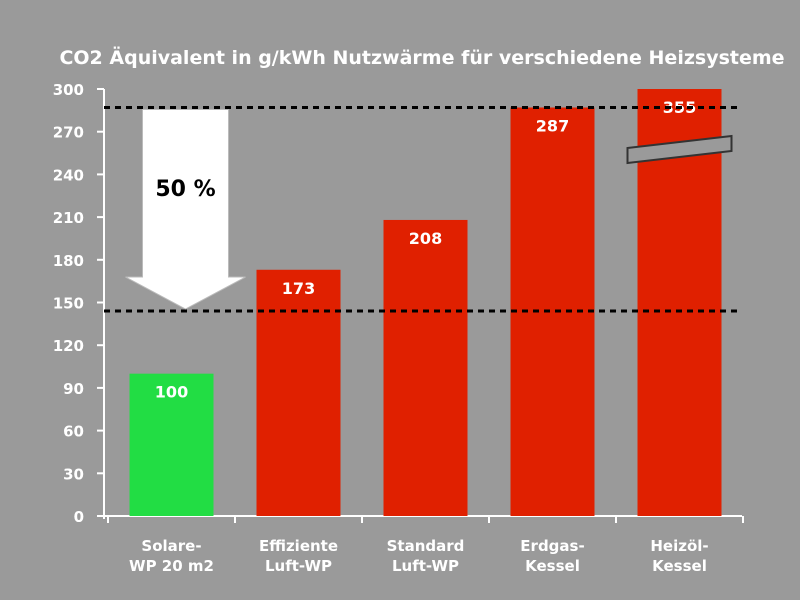 This screenshot has height=600, width=800. What do you see at coordinates (171, 392) in the screenshot?
I see `bar-value-label: 100` at bounding box center [171, 392].